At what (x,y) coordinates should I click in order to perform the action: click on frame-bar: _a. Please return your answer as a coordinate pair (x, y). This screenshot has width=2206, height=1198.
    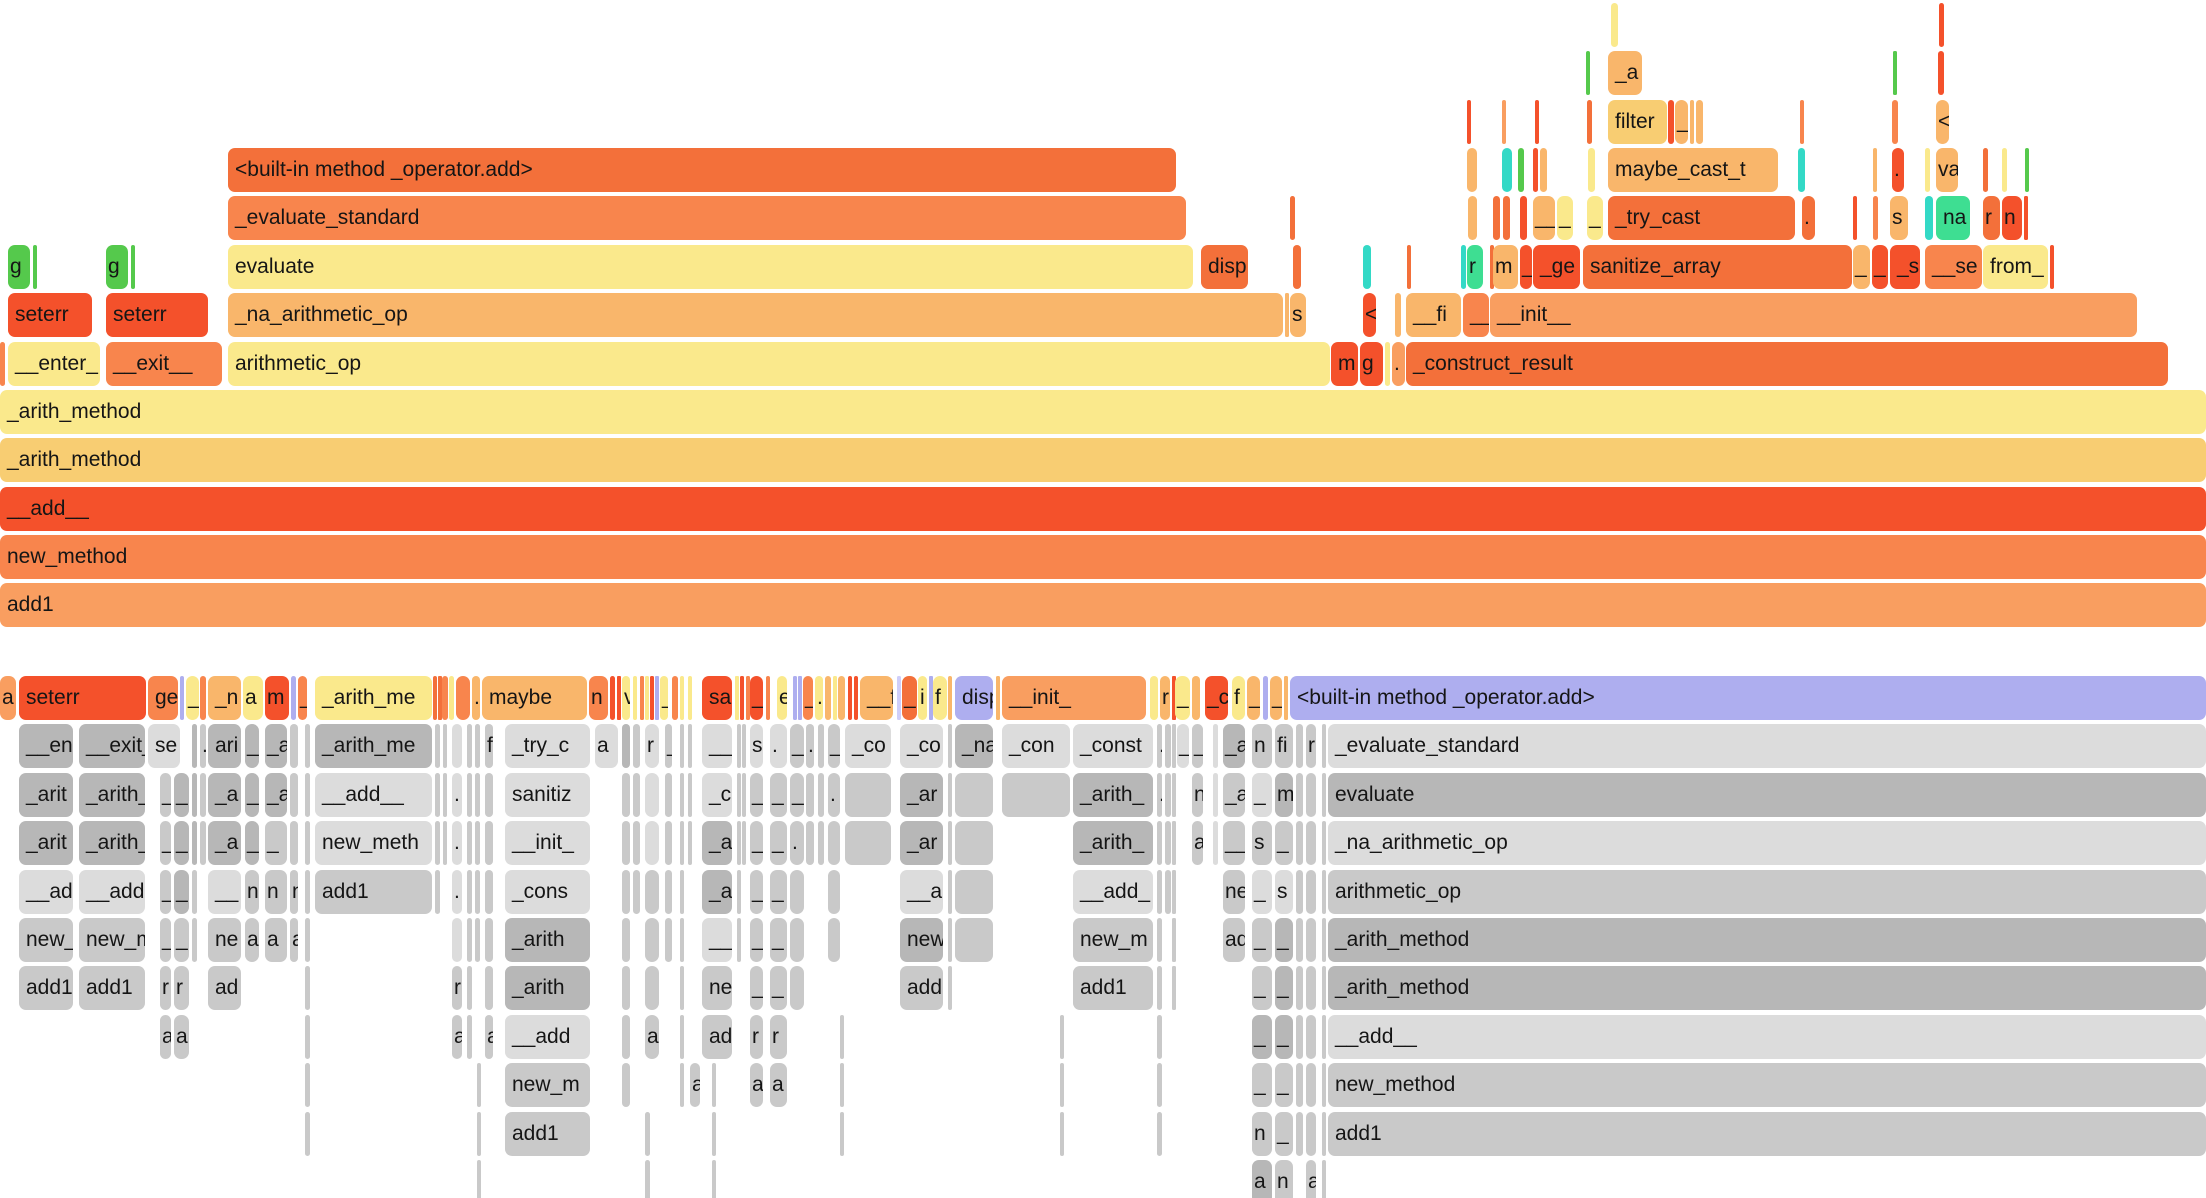
    Looking at the image, I should click on (717, 843).